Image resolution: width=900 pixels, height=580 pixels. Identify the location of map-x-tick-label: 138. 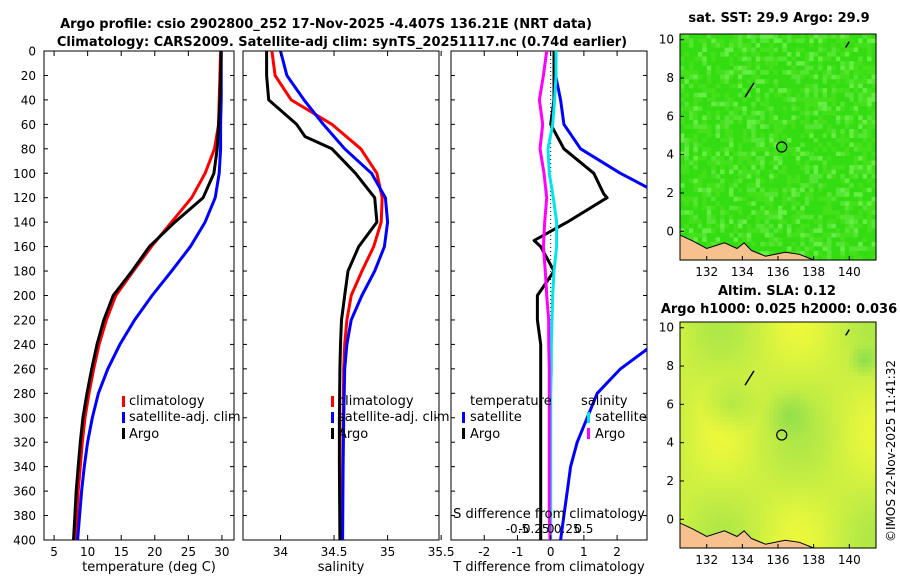
(813, 560).